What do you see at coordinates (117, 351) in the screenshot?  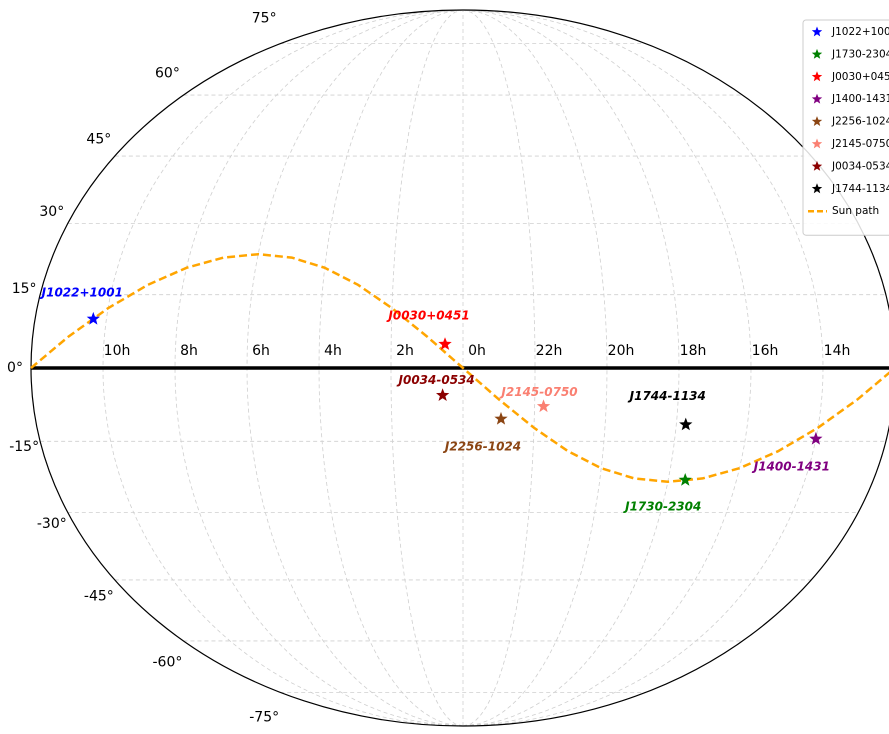 I see `x-tick-label: 10h` at bounding box center [117, 351].